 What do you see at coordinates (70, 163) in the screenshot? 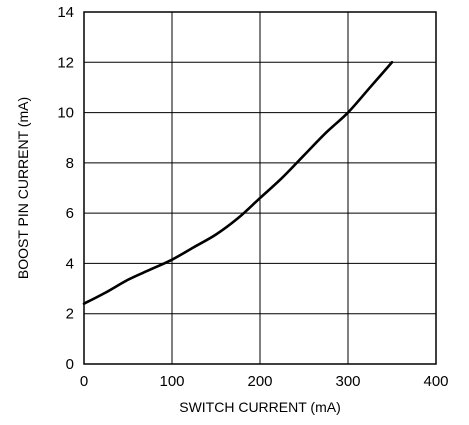
I see `y-tick-label: 8` at bounding box center [70, 163].